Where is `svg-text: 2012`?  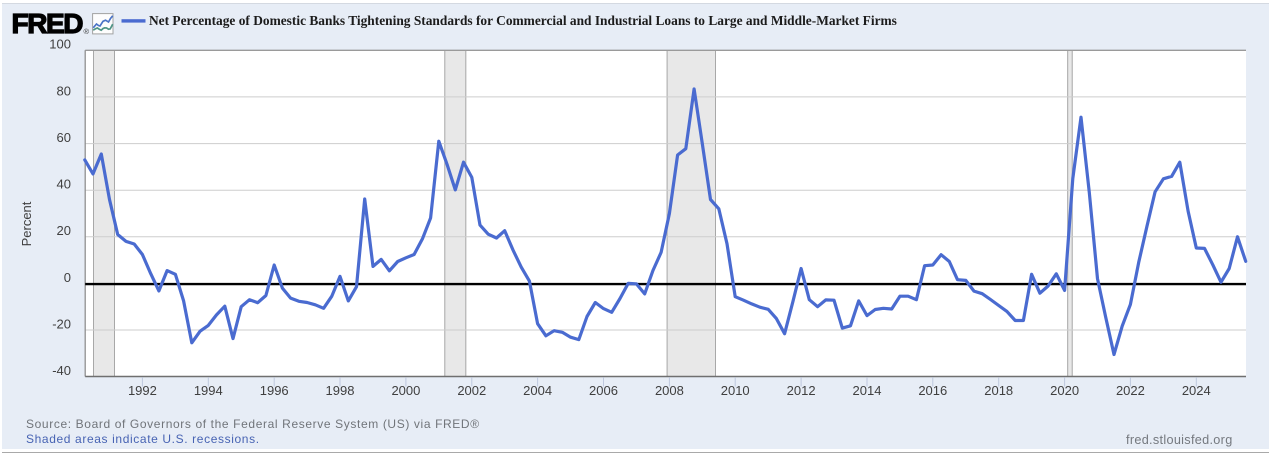
svg-text: 2012 is located at coordinates (801, 390).